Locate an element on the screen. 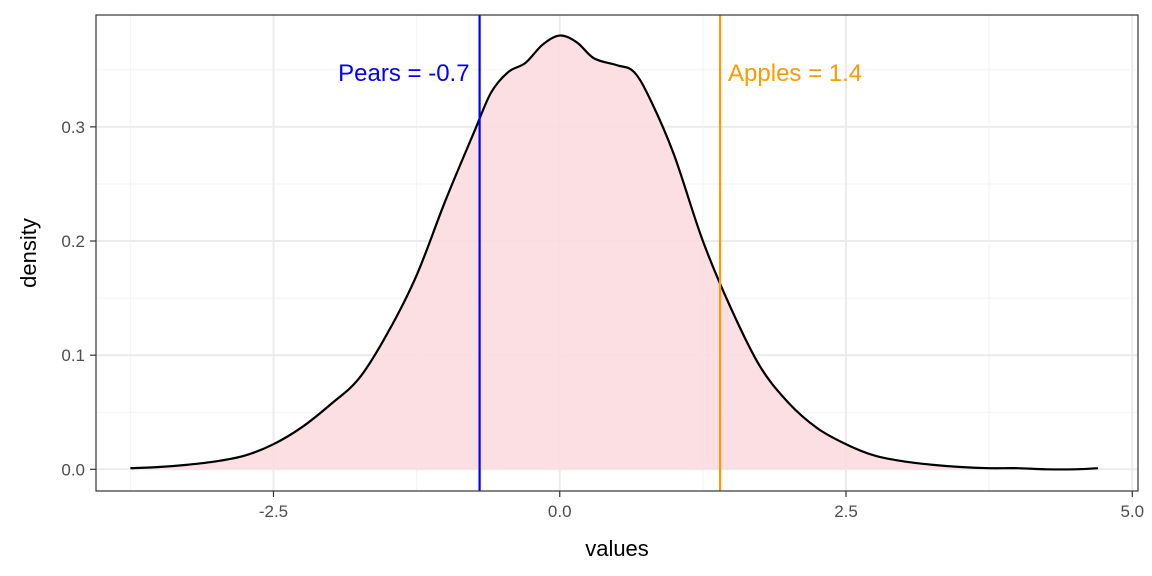 The height and width of the screenshot is (576, 1152). y-tick-label: 0.3 is located at coordinates (73, 127).